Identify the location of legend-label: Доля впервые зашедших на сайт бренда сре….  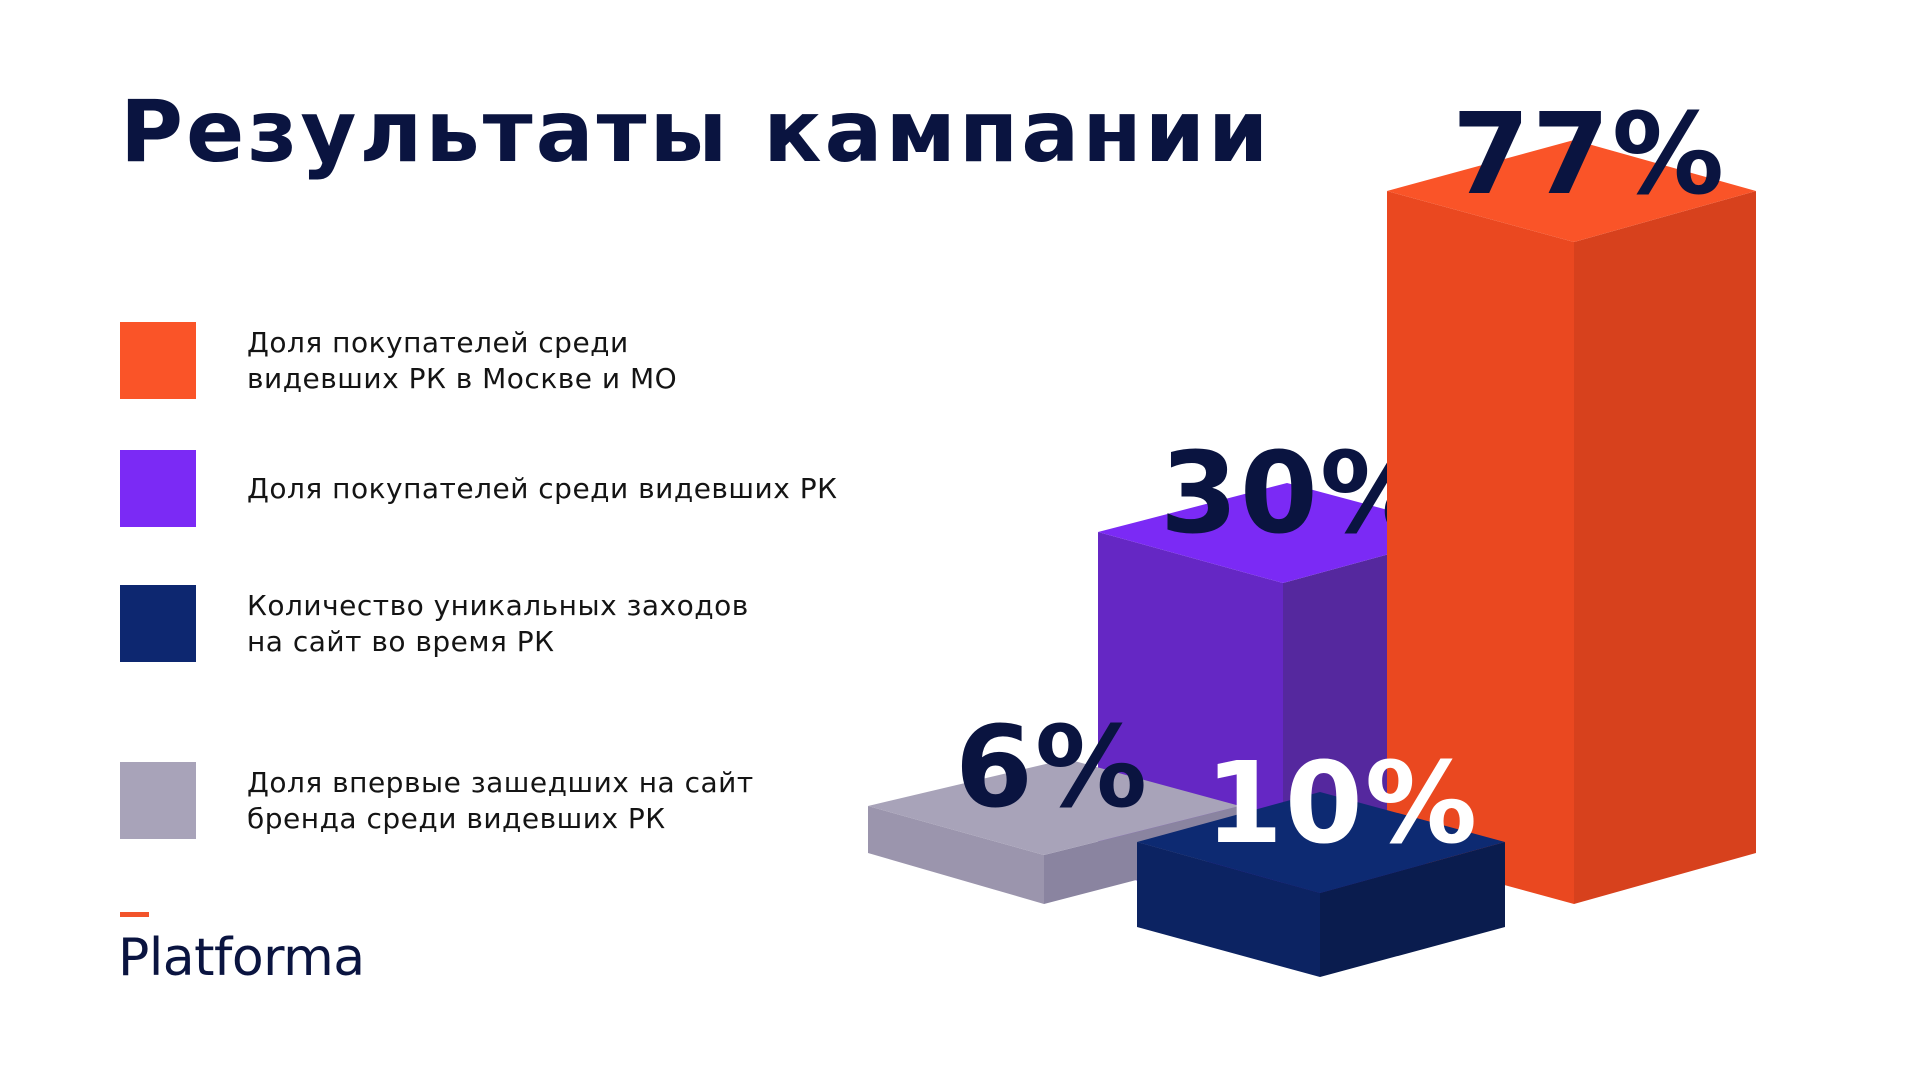
(500, 800).